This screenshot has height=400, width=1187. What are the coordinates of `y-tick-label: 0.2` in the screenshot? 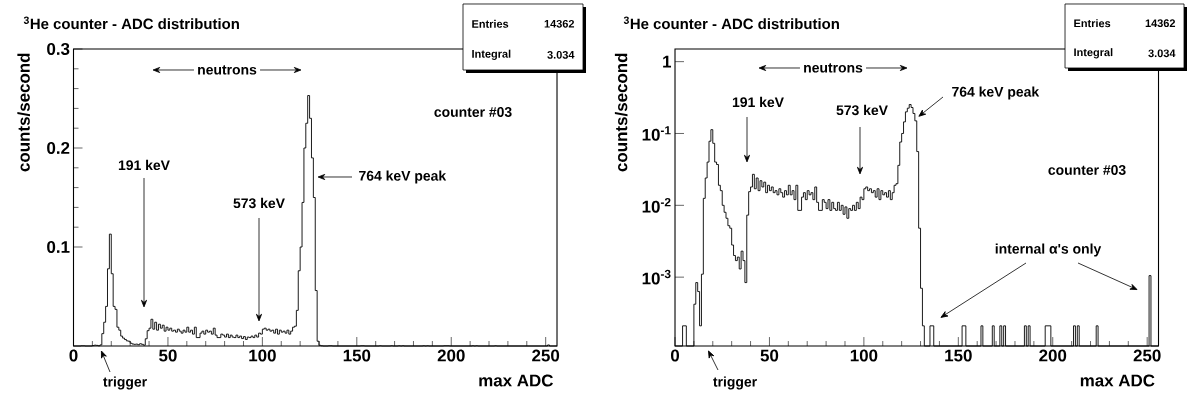 It's located at (58, 148).